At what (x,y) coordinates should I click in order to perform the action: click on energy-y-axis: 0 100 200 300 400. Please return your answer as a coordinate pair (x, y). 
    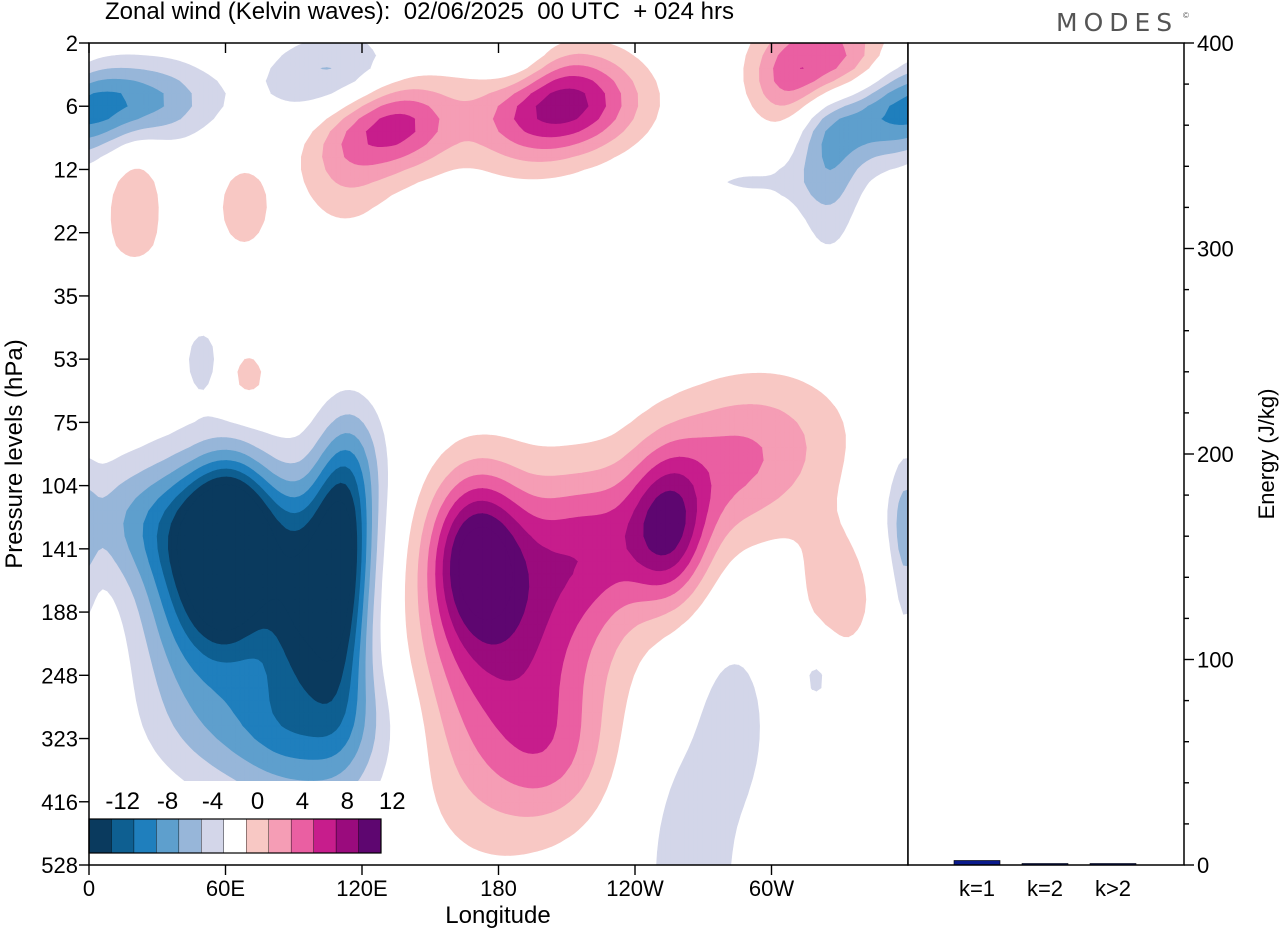
    Looking at the image, I should click on (1209, 454).